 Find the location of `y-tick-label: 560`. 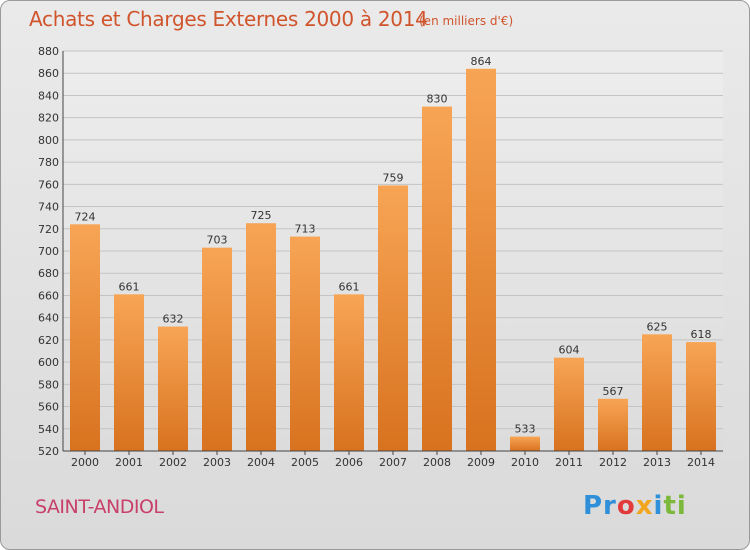

y-tick-label: 560 is located at coordinates (48, 407).